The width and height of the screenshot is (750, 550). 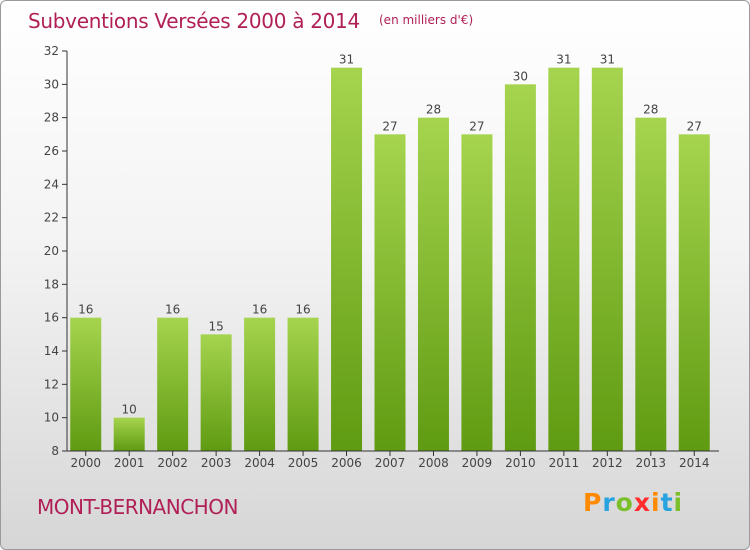 I want to click on commune-name: MONT-BERNANCHON, so click(x=137, y=507).